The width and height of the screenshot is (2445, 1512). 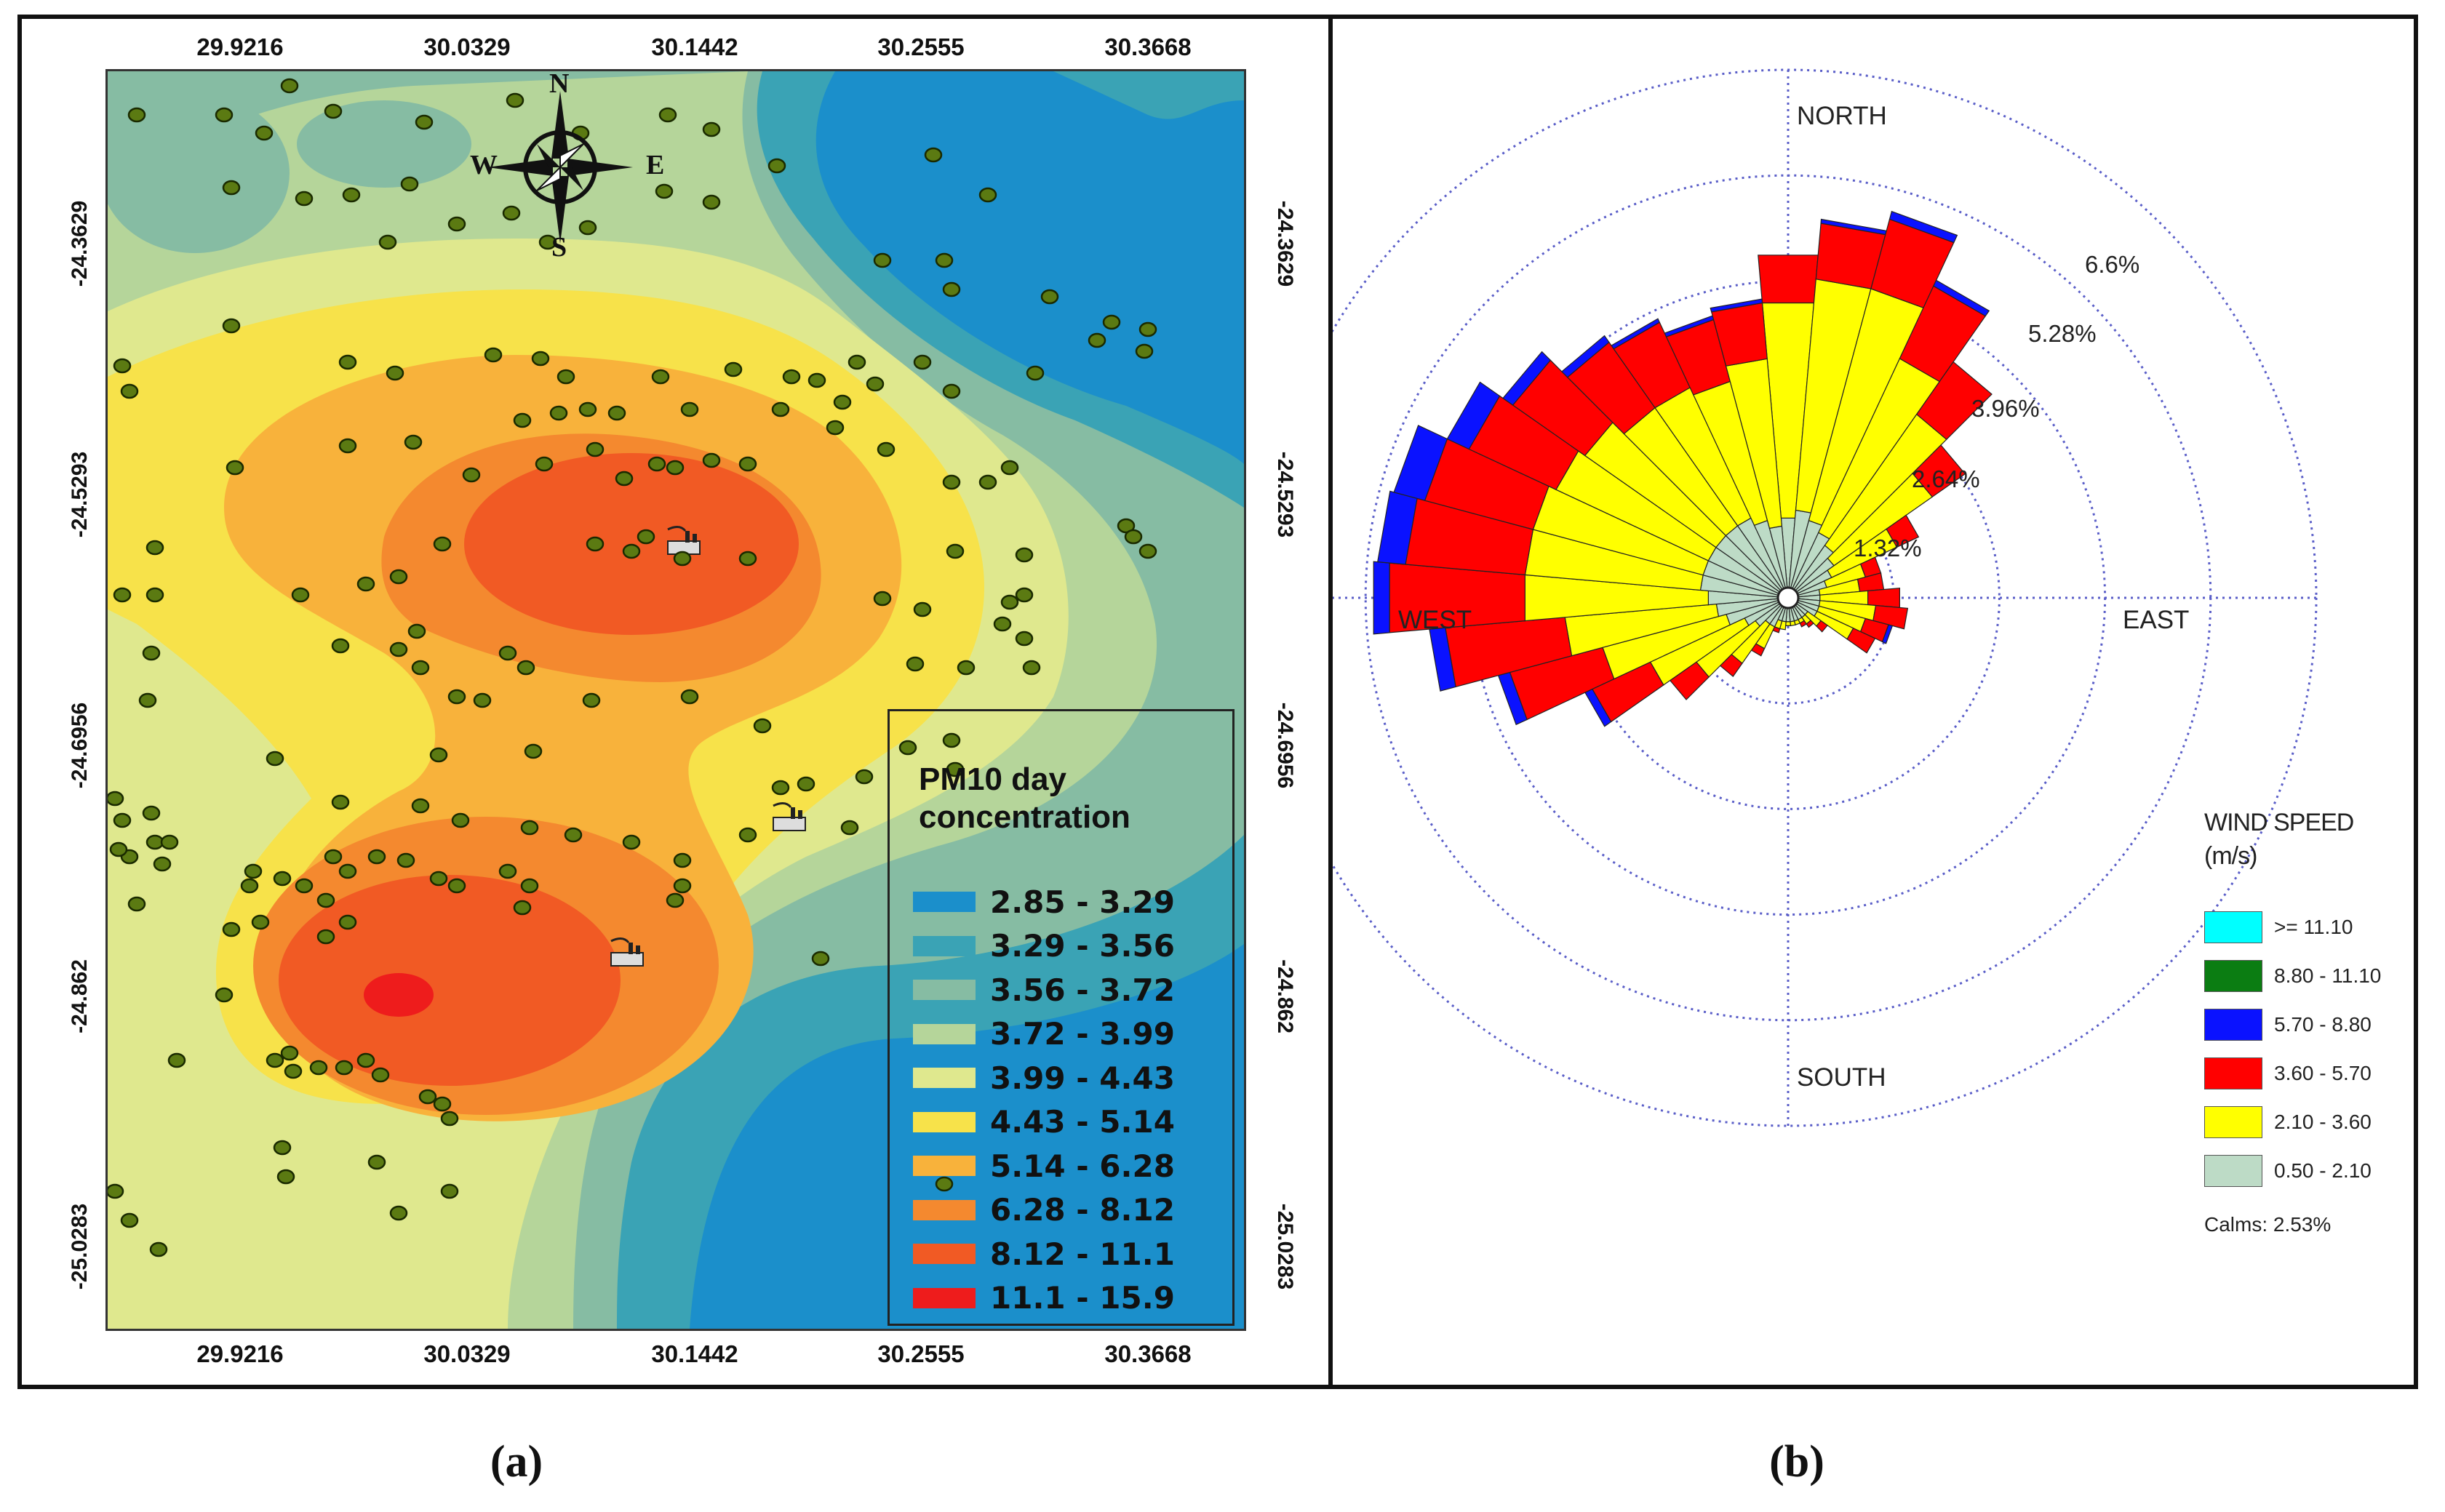 What do you see at coordinates (199, 173) in the screenshot?
I see `contour-patch` at bounding box center [199, 173].